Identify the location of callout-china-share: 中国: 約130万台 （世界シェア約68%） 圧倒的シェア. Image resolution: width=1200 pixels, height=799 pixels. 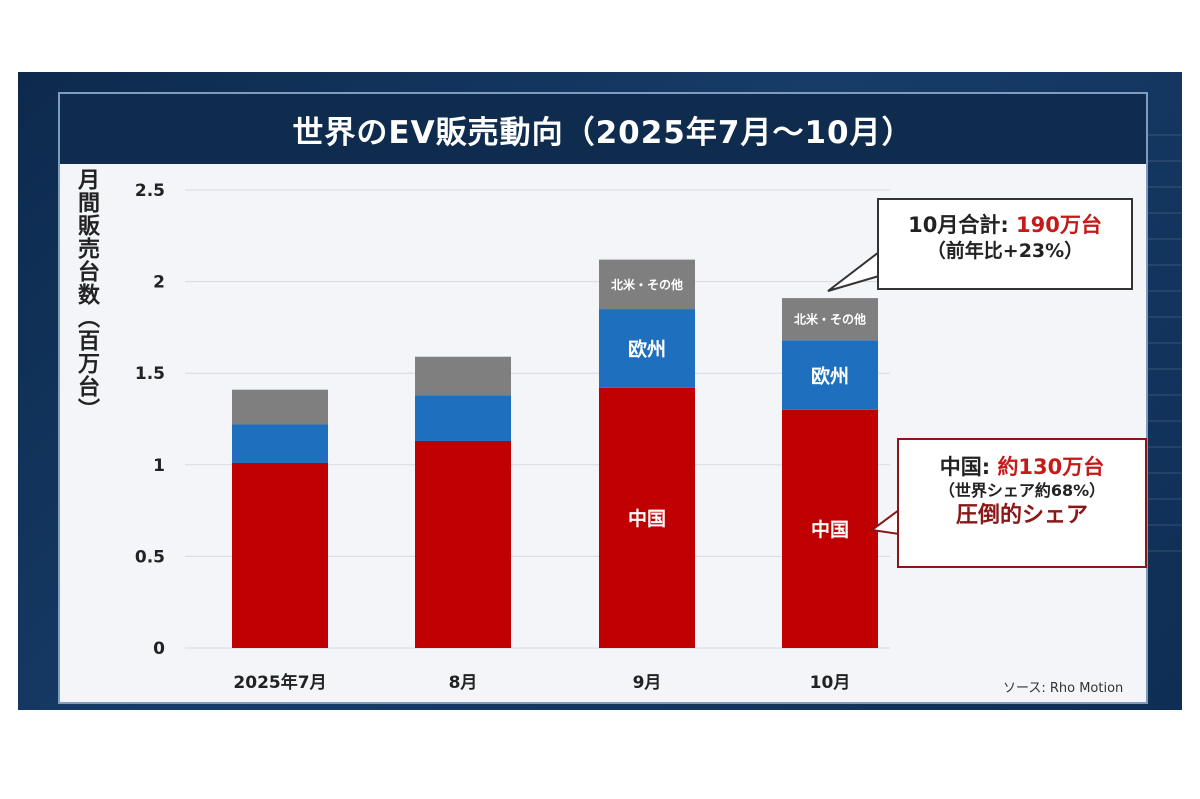
(1022, 503).